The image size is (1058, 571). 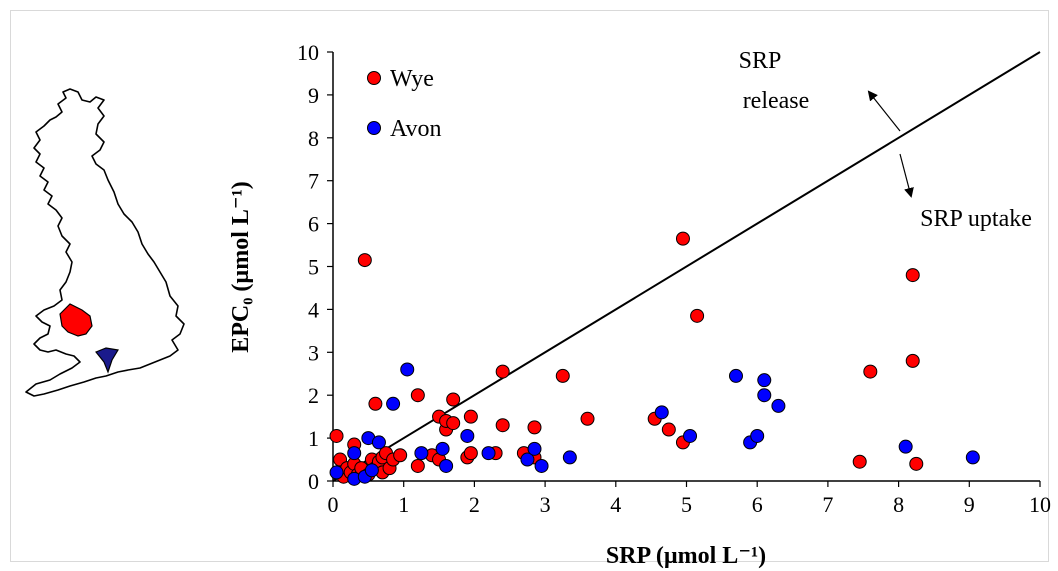 I want to click on legend-marker-avon, so click(x=374, y=128).